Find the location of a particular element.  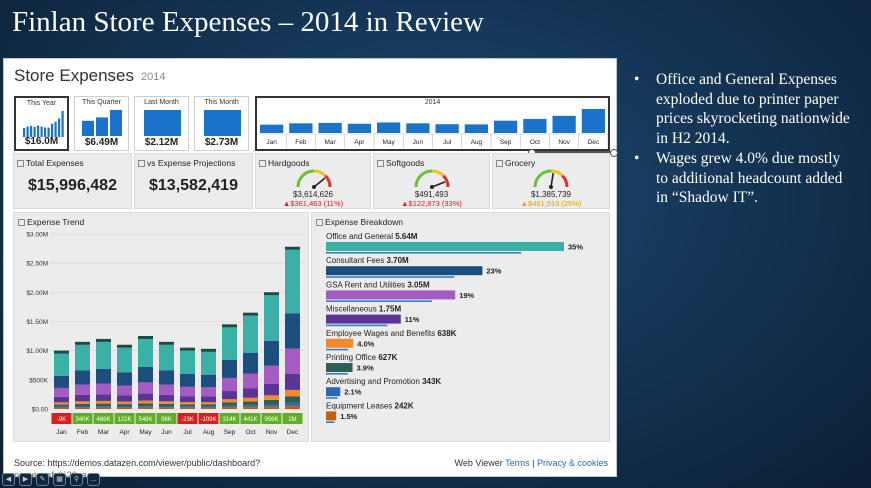

previous-slide-icon: ◀ is located at coordinates (8, 479).